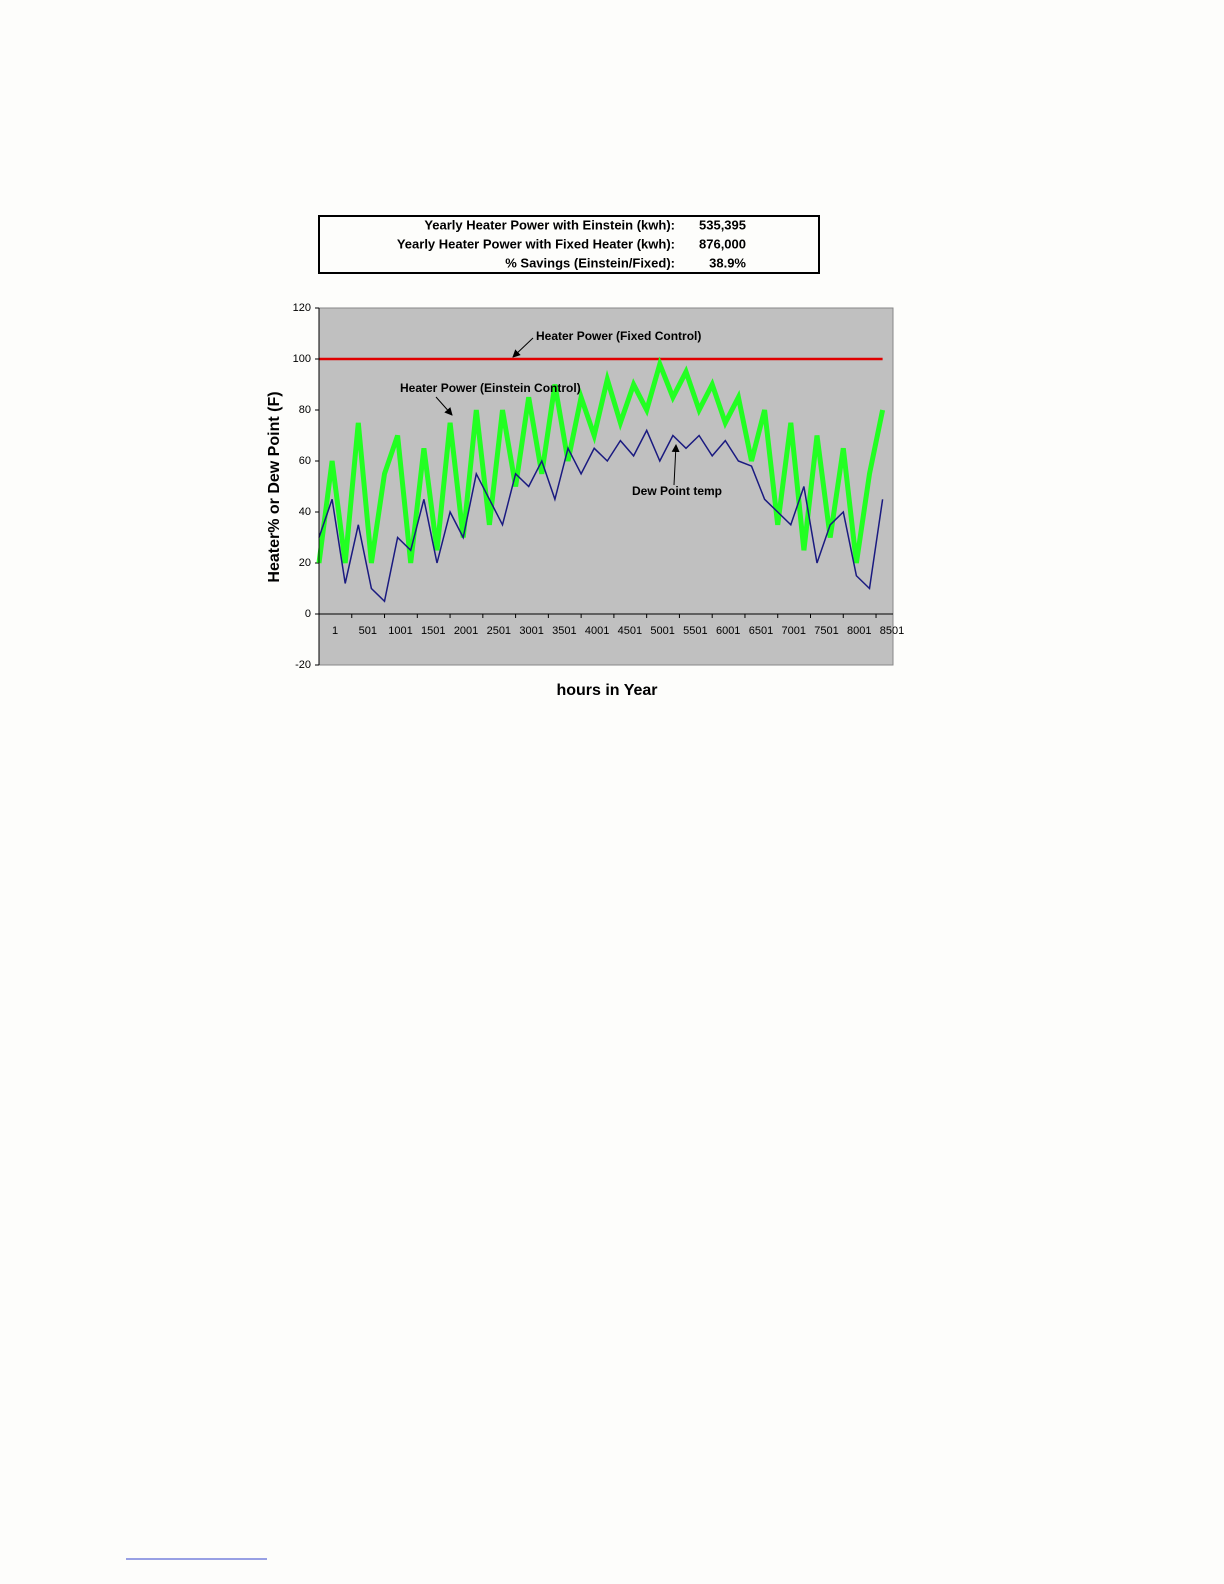 This screenshot has width=1224, height=1584. I want to click on x-tick-label: 7001, so click(793, 631).